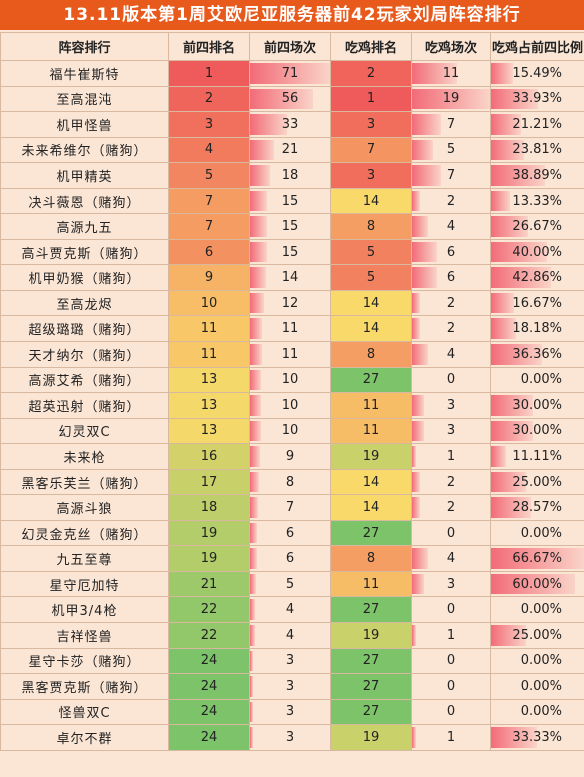 The image size is (584, 777). I want to click on lineup-name: 高源九五, so click(84, 226).